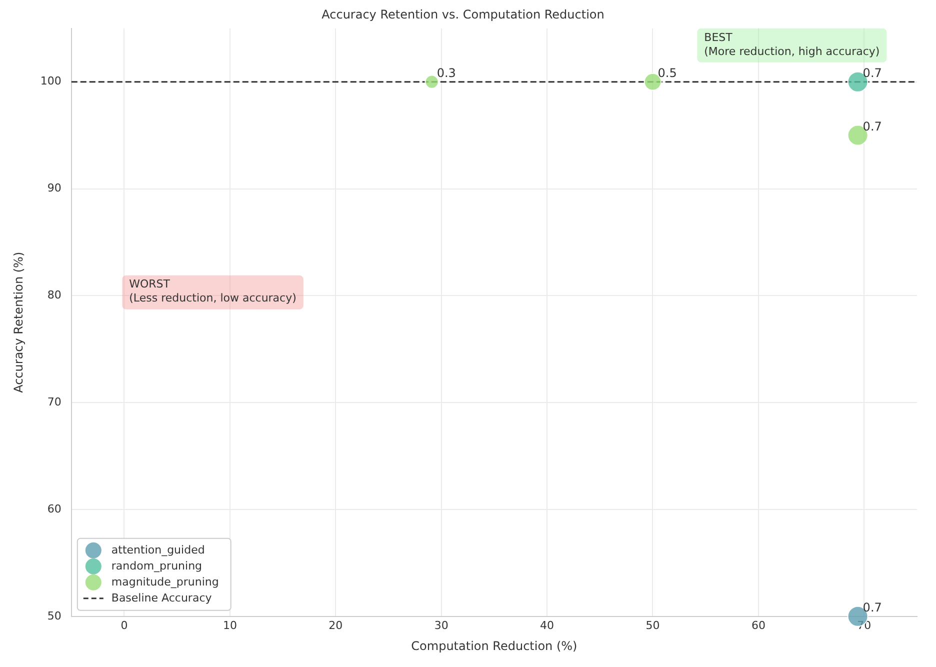 This screenshot has height=667, width=936. I want to click on y-tick-label: 100, so click(51, 81).